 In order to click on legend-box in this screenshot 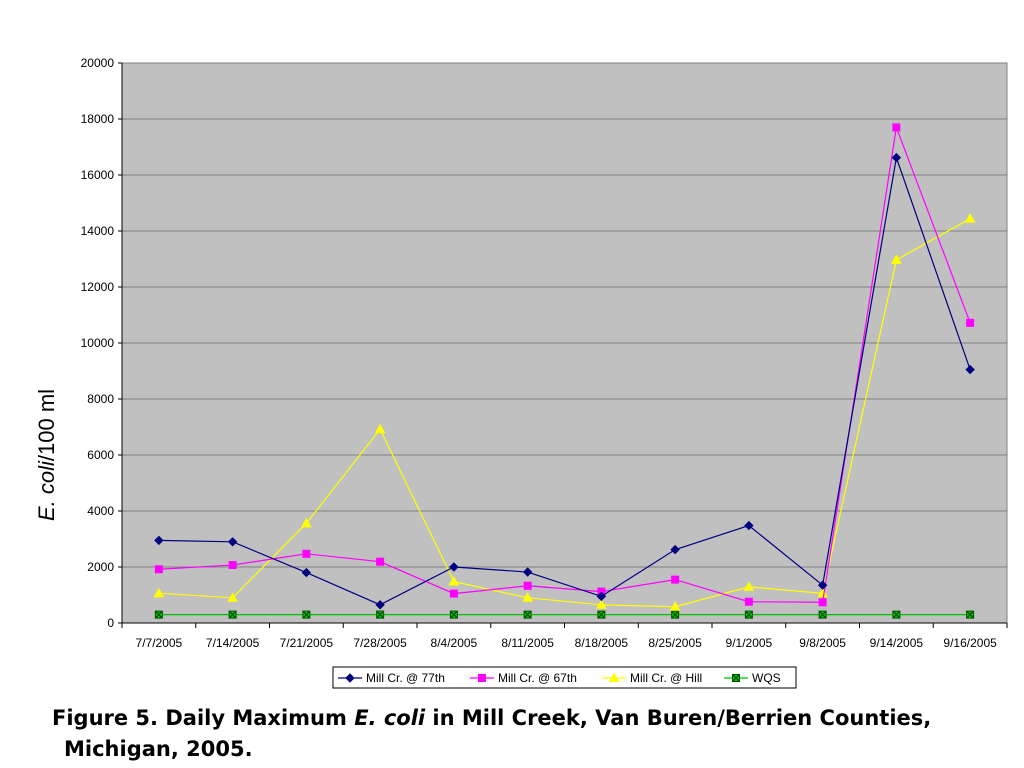, I will do `click(564, 677)`.